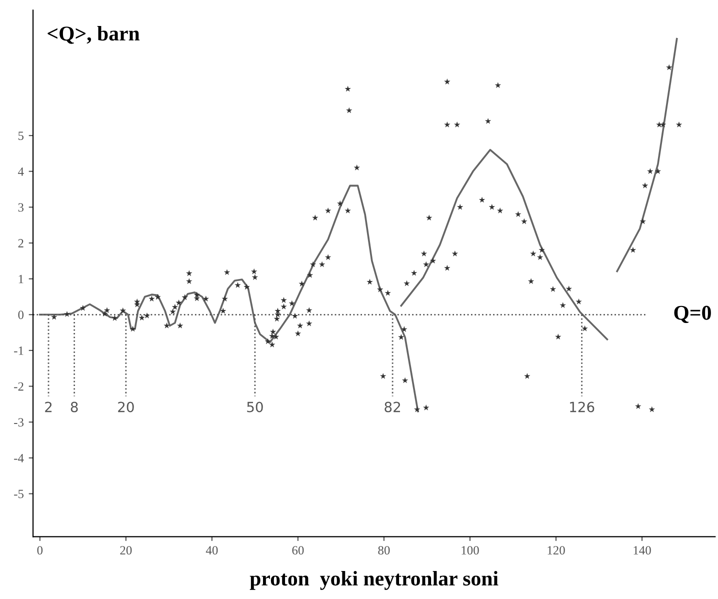  Describe the element at coordinates (19, 494) in the screenshot. I see `y-tick-label: -5` at that location.